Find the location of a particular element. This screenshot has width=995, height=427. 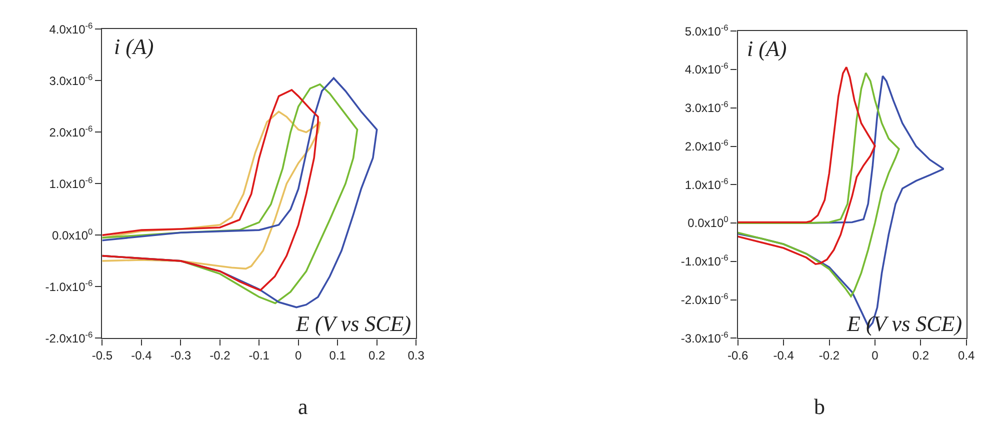

x-tick-label: -0.3 is located at coordinates (181, 355).